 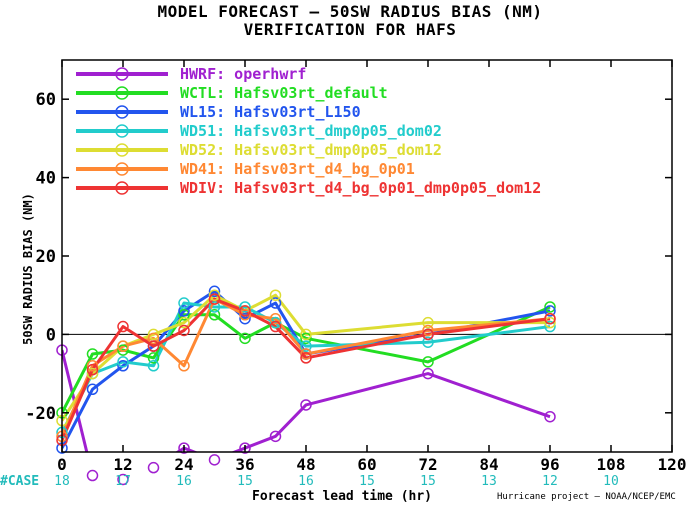 I want to click on x-tick-label: 36, so click(x=244, y=464).